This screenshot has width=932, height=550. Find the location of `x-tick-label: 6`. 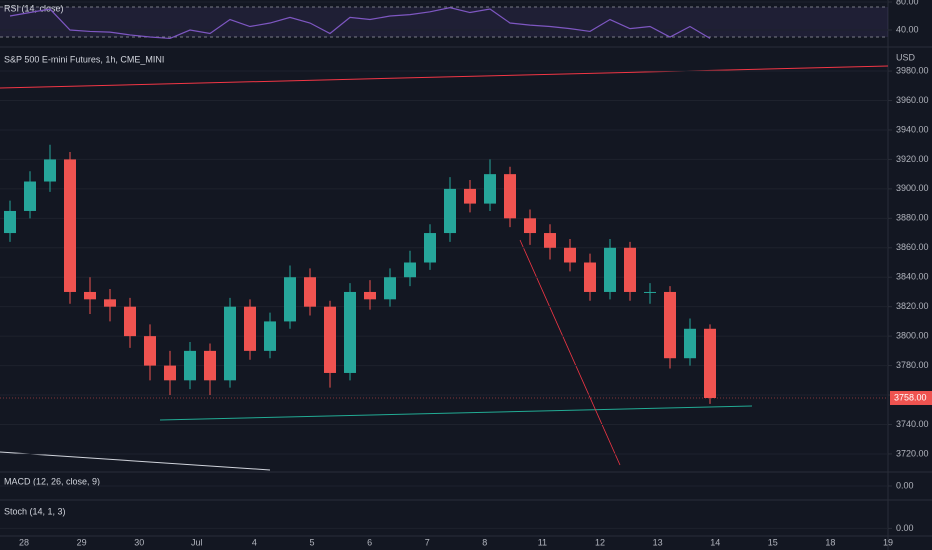

x-tick-label: 6 is located at coordinates (369, 542).